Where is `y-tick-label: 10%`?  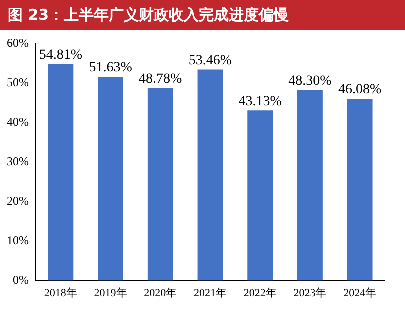 y-tick-label: 10% is located at coordinates (17, 240).